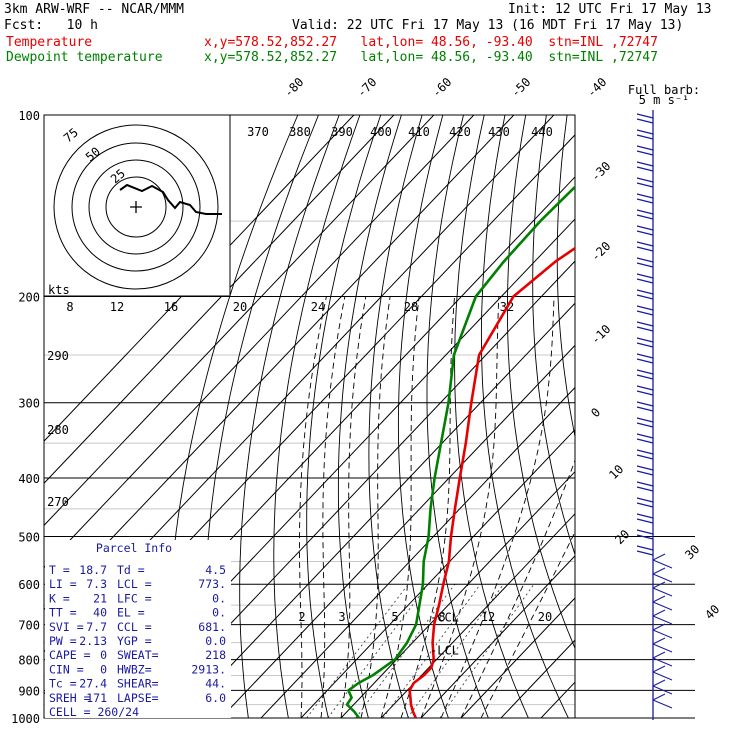 Image resolution: width=740 pixels, height=740 pixels. Describe the element at coordinates (600, 171) in the screenshot. I see `isotherm-label-right: -30` at that location.